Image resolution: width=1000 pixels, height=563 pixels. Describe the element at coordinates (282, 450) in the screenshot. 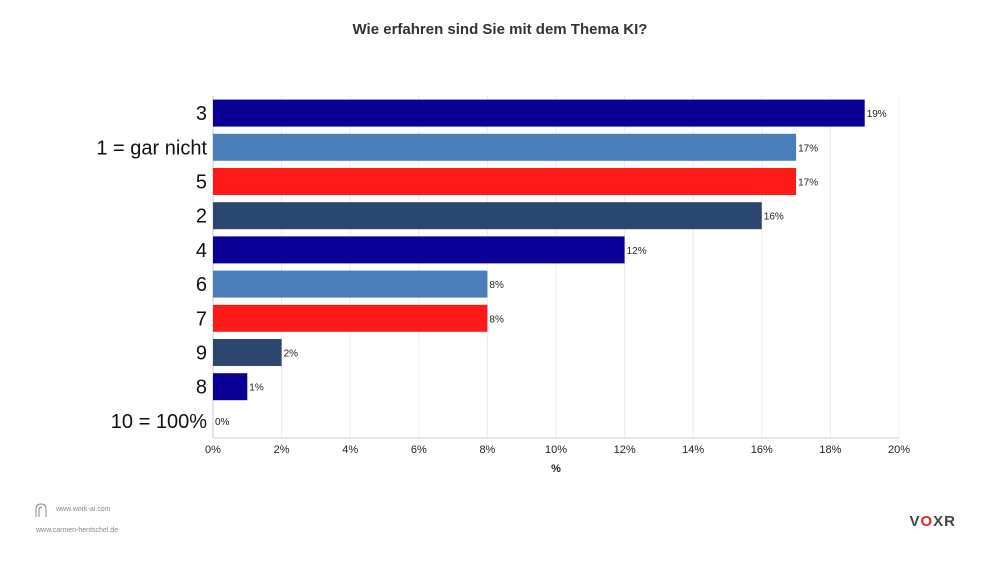

I see `x-tick-label: 2%` at that location.